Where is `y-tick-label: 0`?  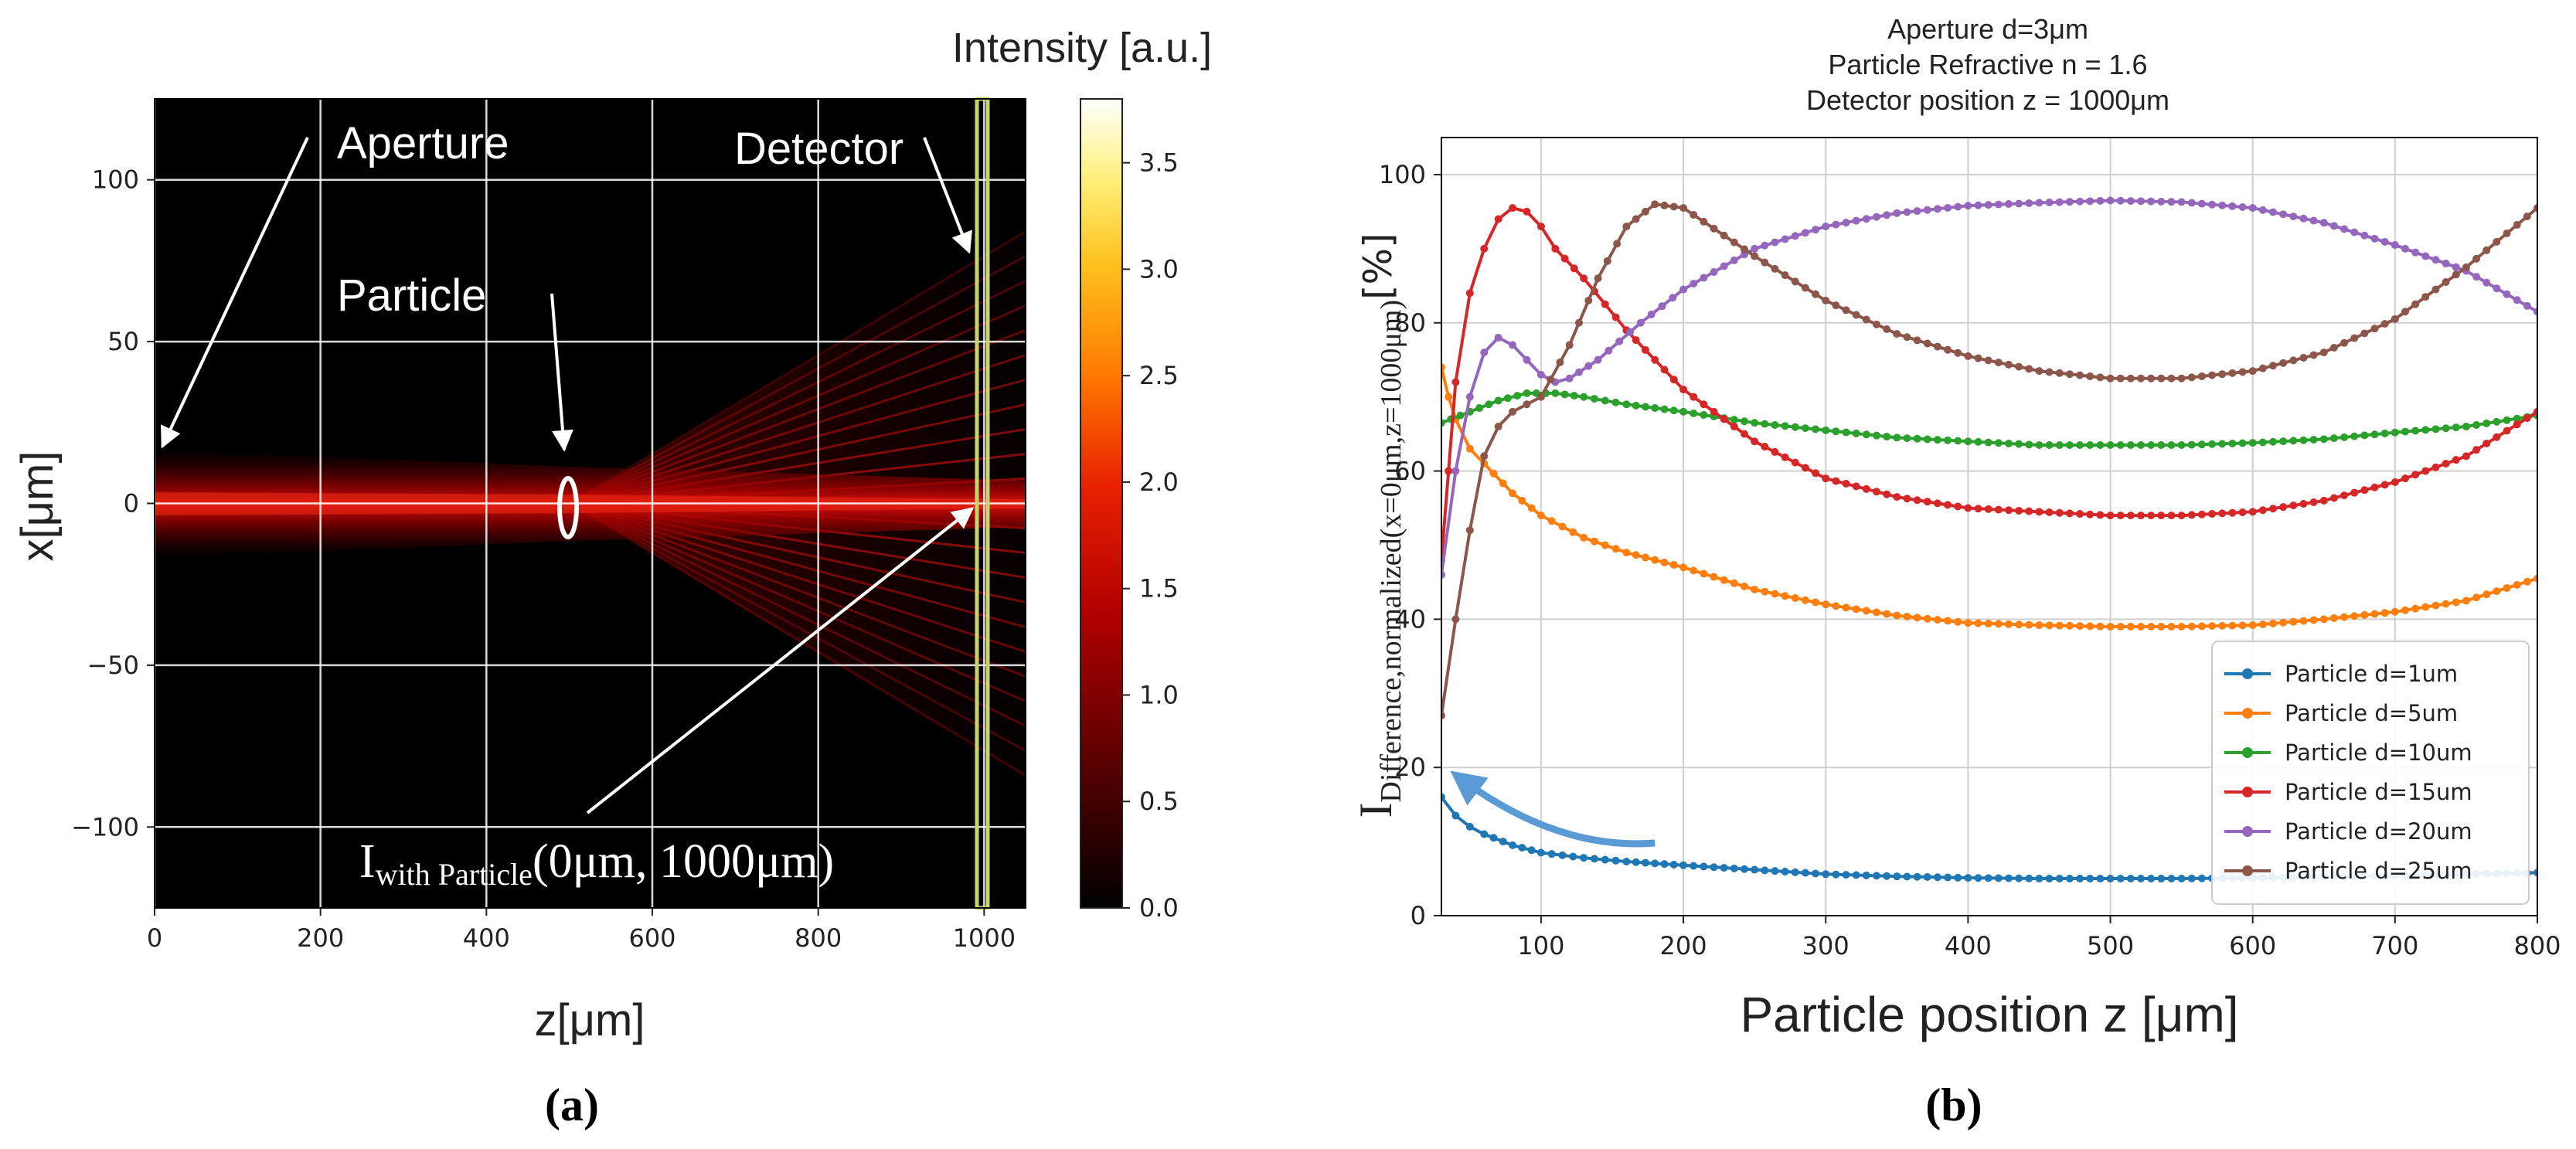
y-tick-label: 0 is located at coordinates (131, 503).